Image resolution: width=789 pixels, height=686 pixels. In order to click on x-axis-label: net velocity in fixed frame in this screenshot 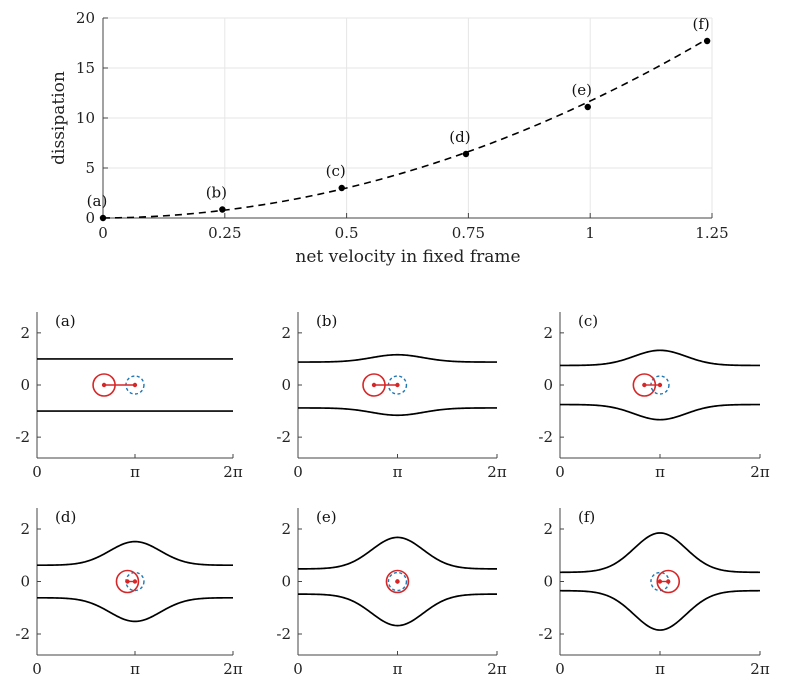, I will do `click(407, 257)`.